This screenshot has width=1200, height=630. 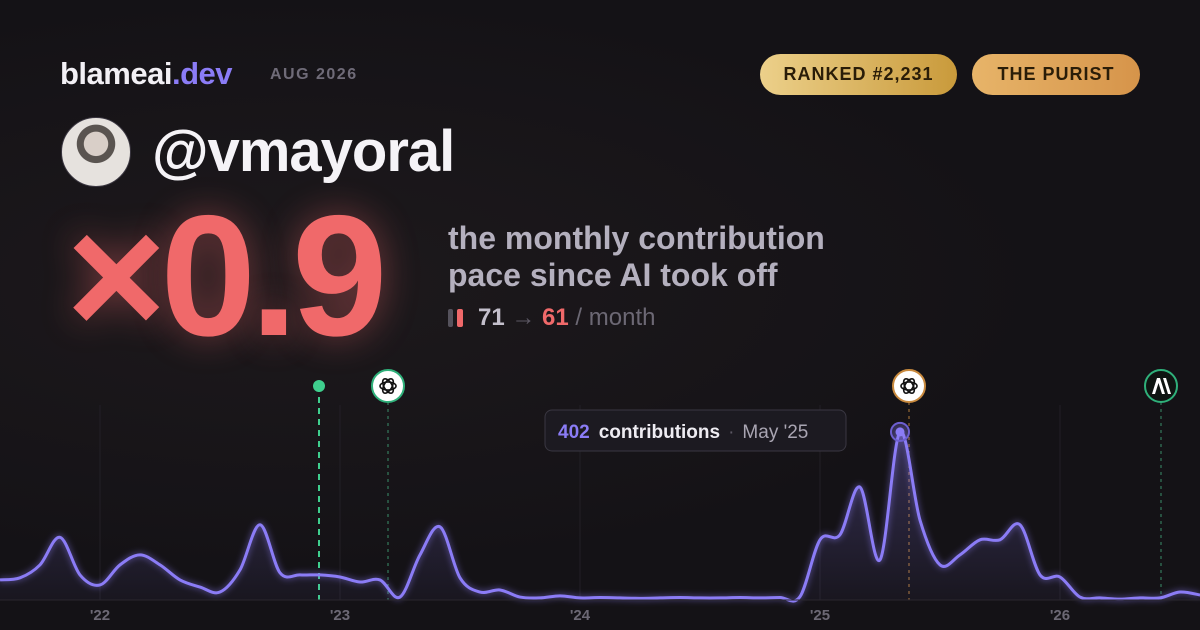 What do you see at coordinates (340, 615) in the screenshot?
I see `x-tick-label: '23` at bounding box center [340, 615].